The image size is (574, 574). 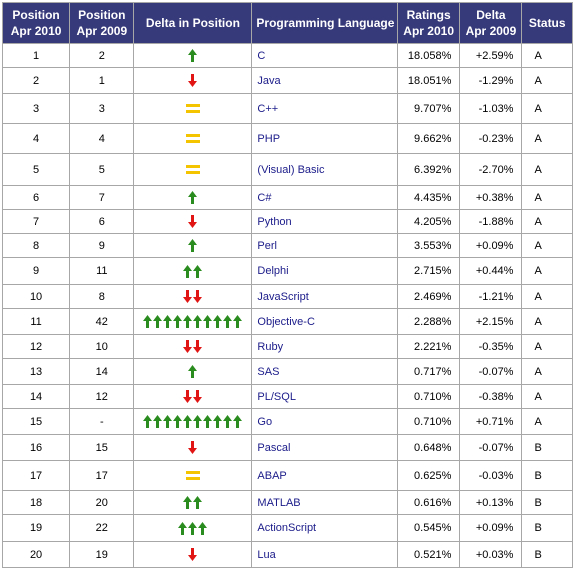 What do you see at coordinates (36, 169) in the screenshot?
I see `position-2010-cell: 5` at bounding box center [36, 169].